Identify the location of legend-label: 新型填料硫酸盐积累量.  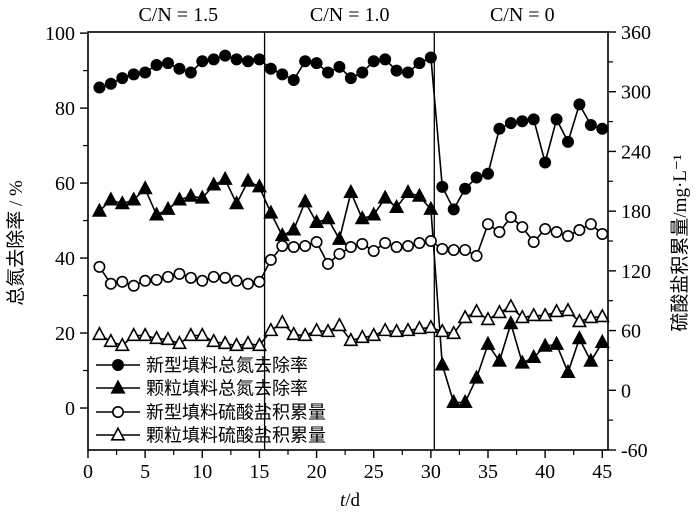
(236, 413).